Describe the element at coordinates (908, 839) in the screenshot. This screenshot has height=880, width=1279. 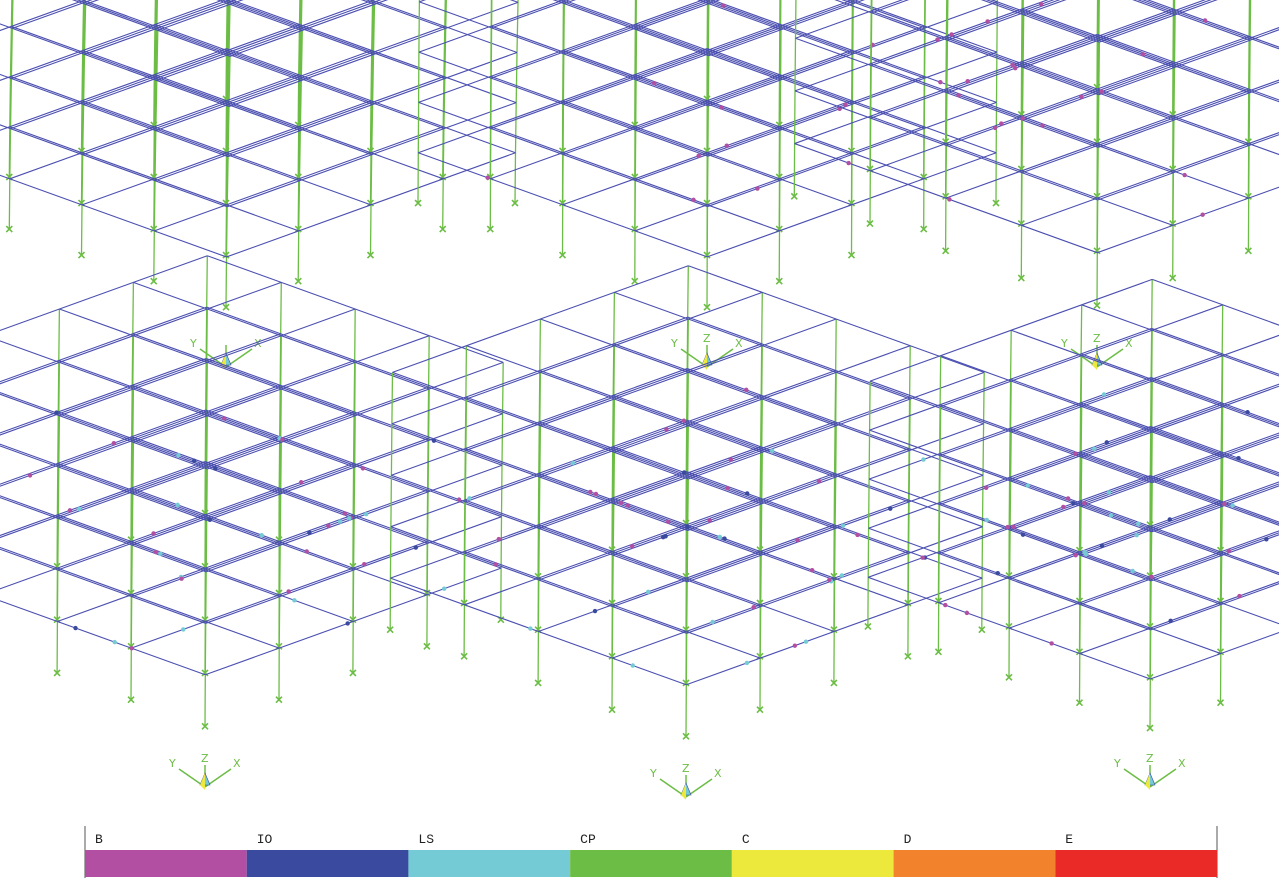
I see `legend-label: D` at that location.